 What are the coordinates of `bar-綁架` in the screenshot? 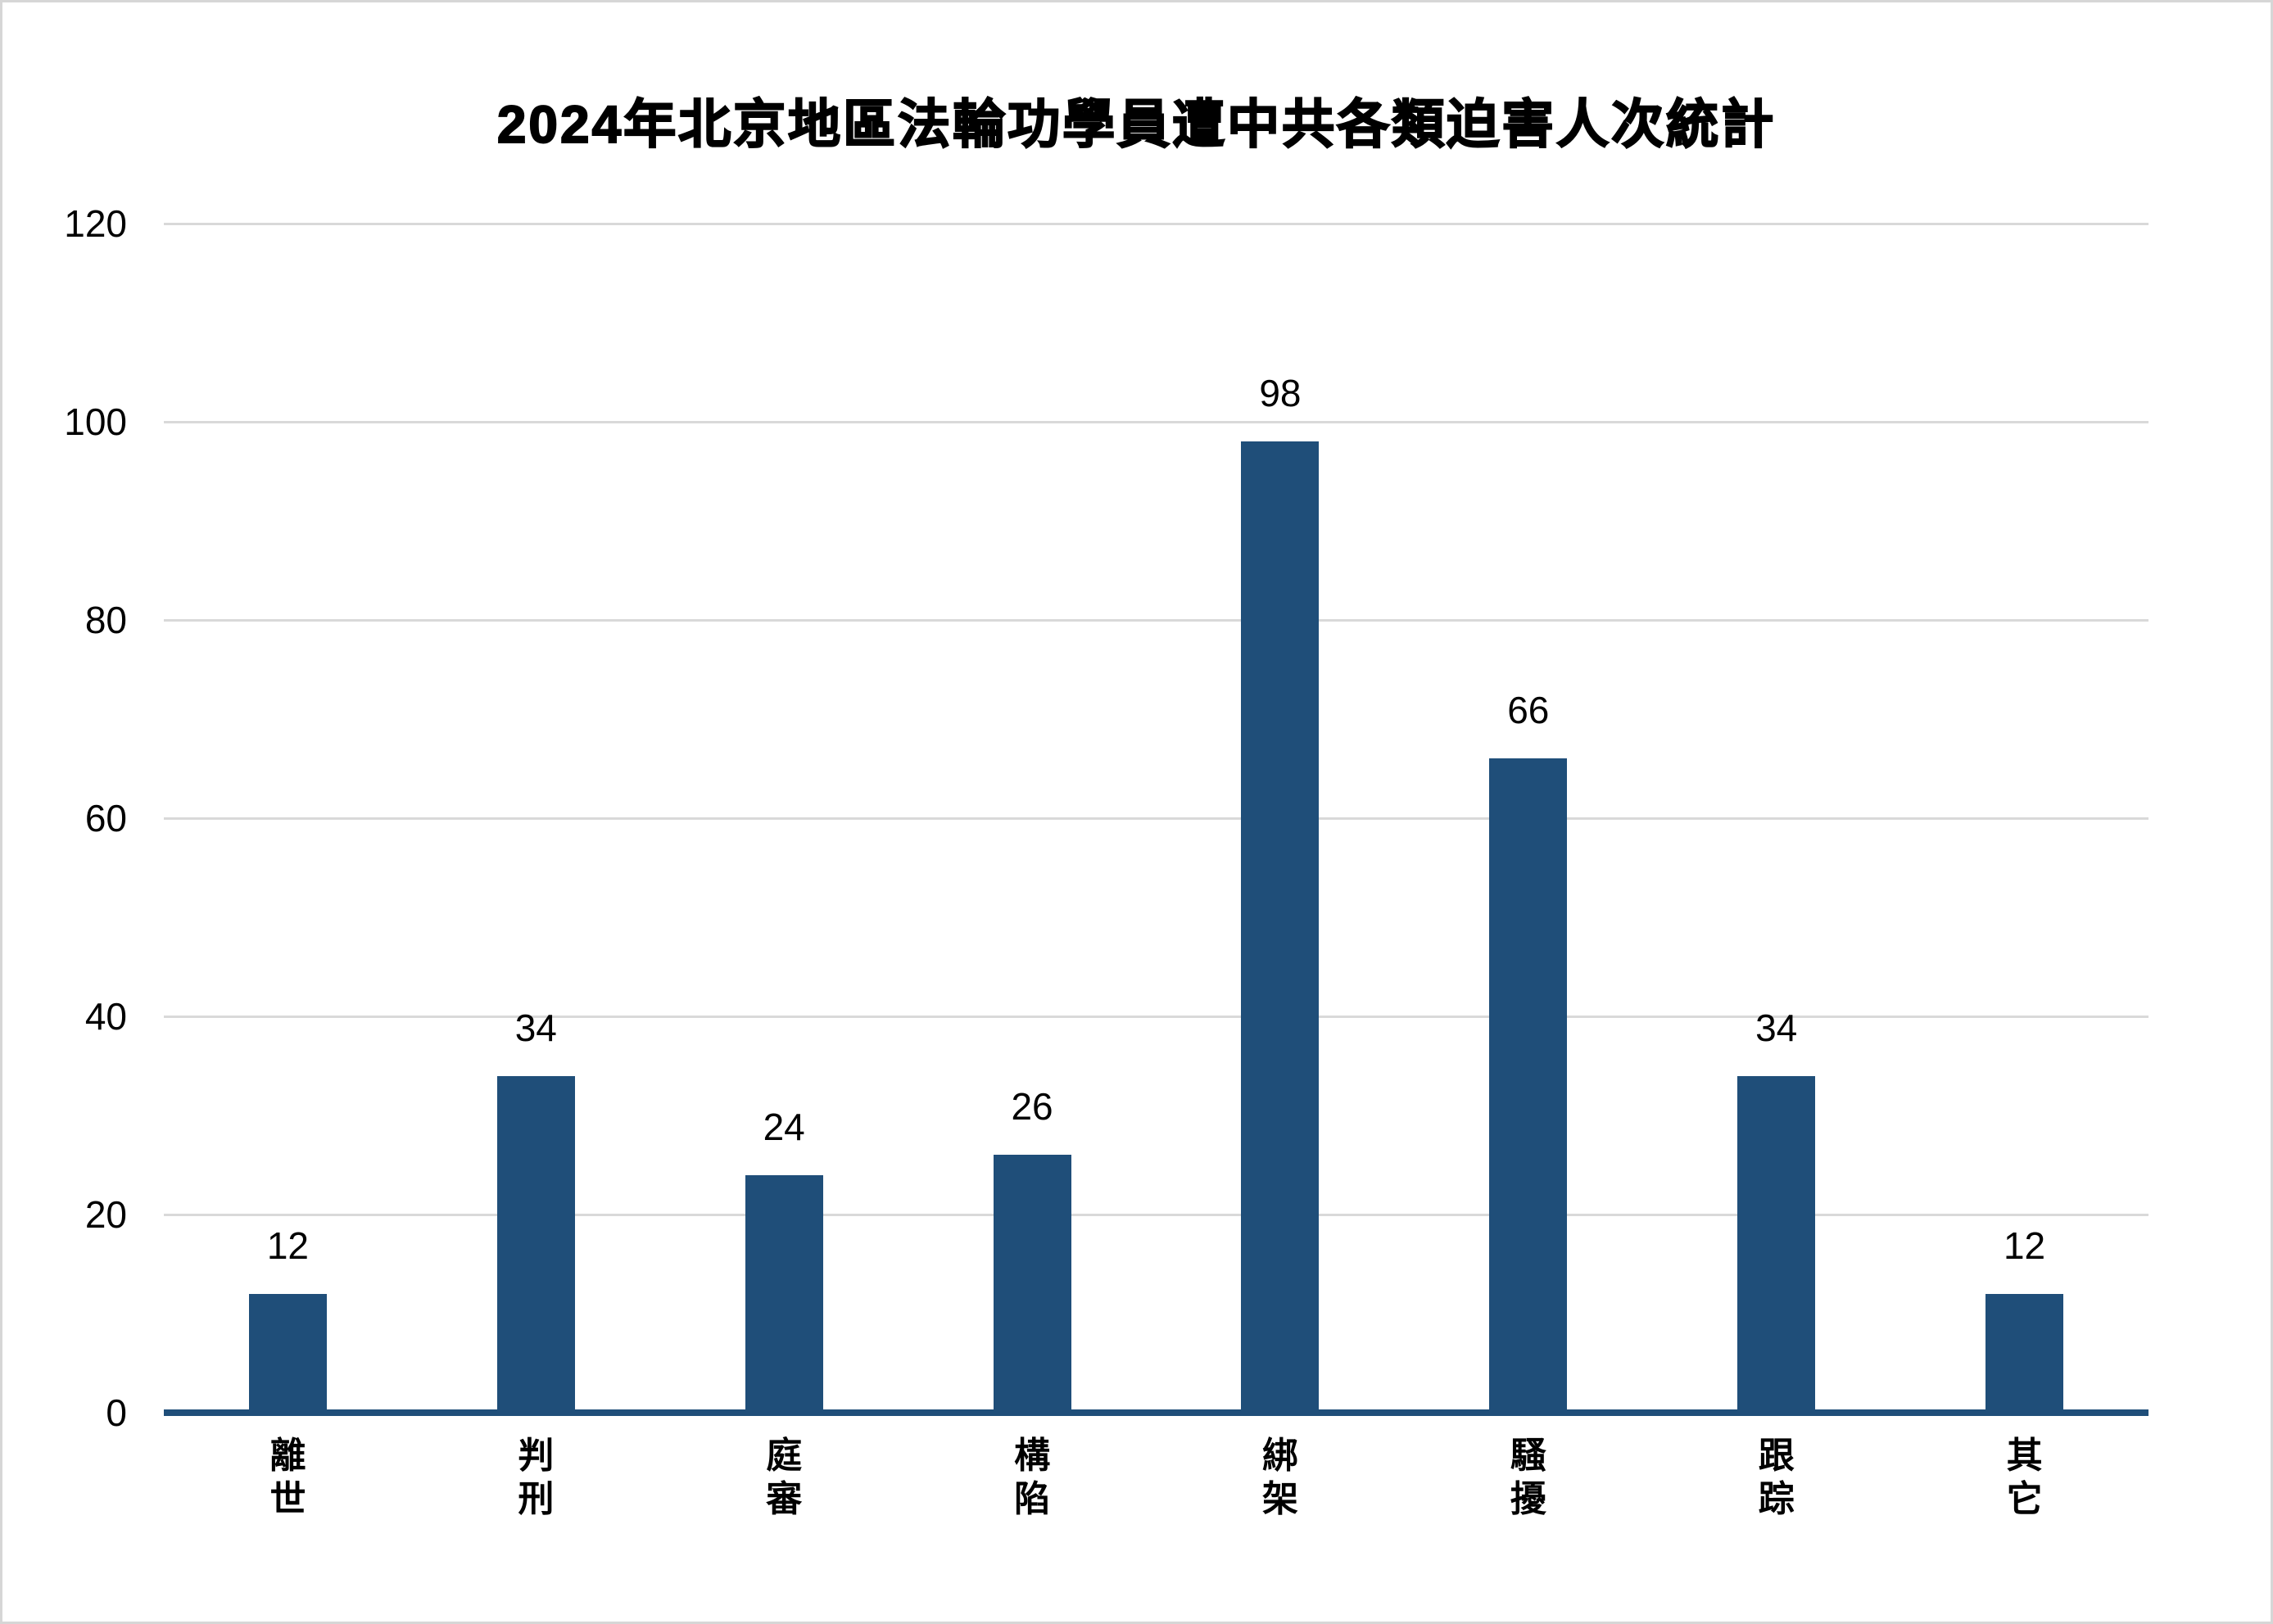 It's located at (1280, 927).